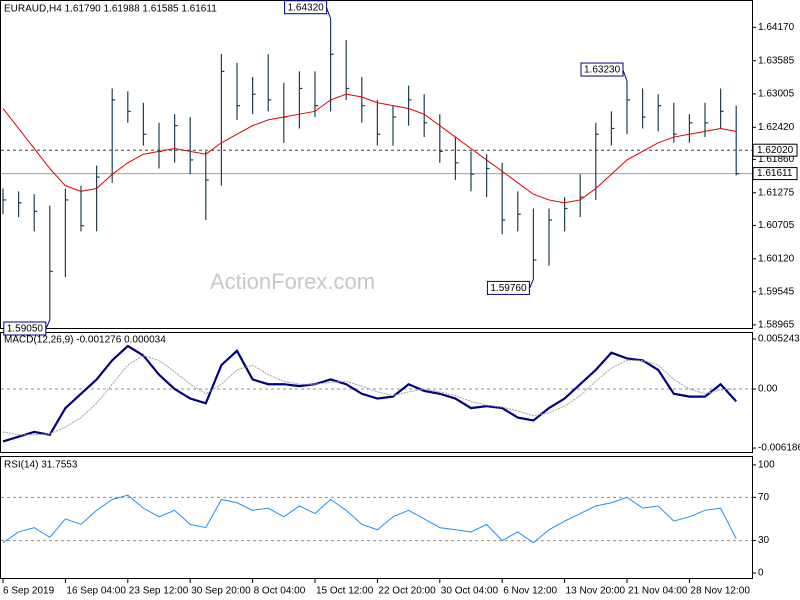 The image size is (800, 600). I want to click on y-tick-label: 1.62420, so click(776, 127).